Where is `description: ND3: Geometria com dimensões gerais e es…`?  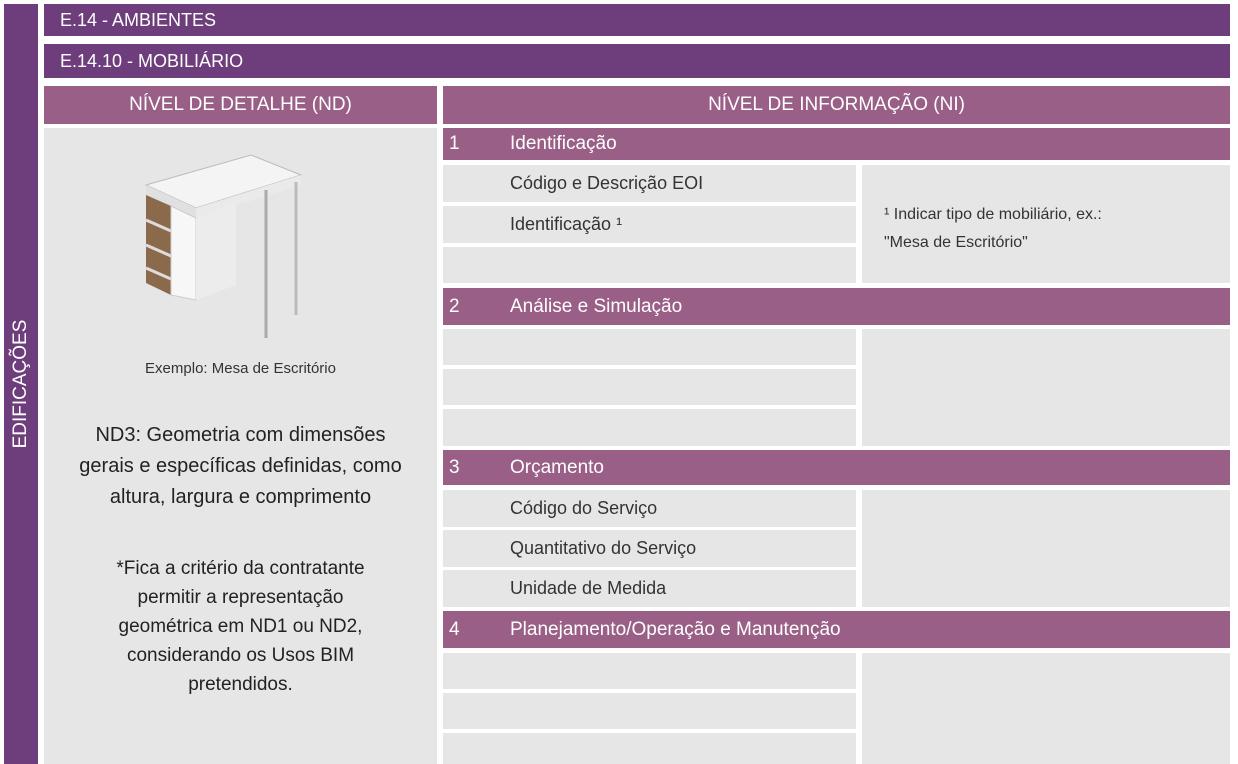 description: ND3: Geometria com dimensões gerais e es… is located at coordinates (240, 466).